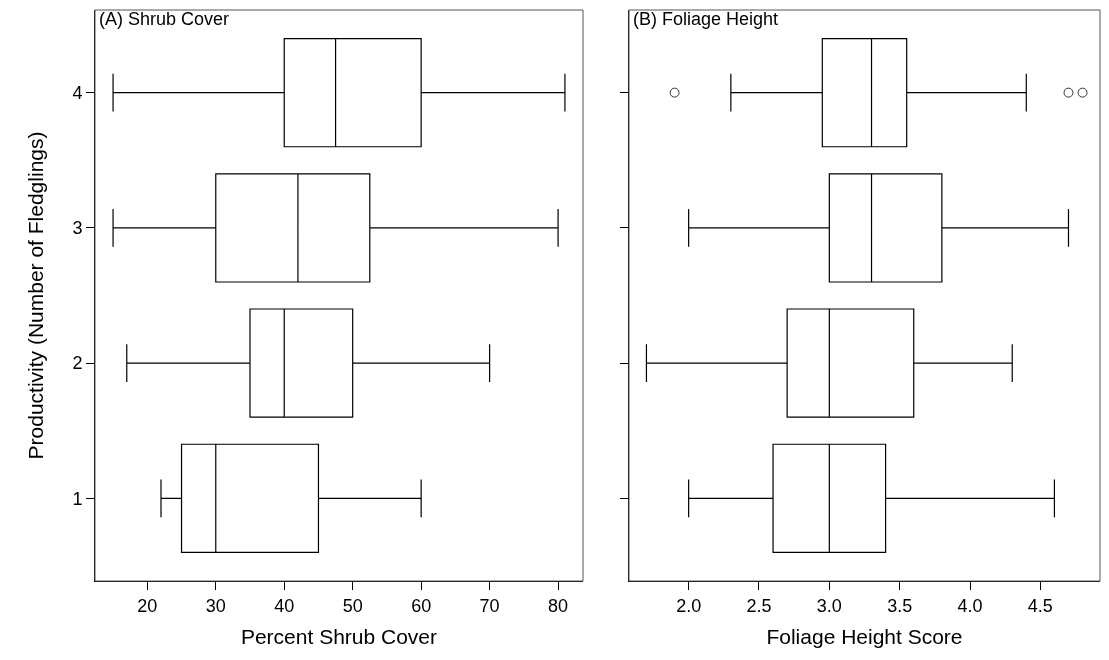 This screenshot has height=660, width=1109. Describe the element at coordinates (35, 295) in the screenshot. I see `y-axis-title: Productivity (Number of Fledglings)` at that location.